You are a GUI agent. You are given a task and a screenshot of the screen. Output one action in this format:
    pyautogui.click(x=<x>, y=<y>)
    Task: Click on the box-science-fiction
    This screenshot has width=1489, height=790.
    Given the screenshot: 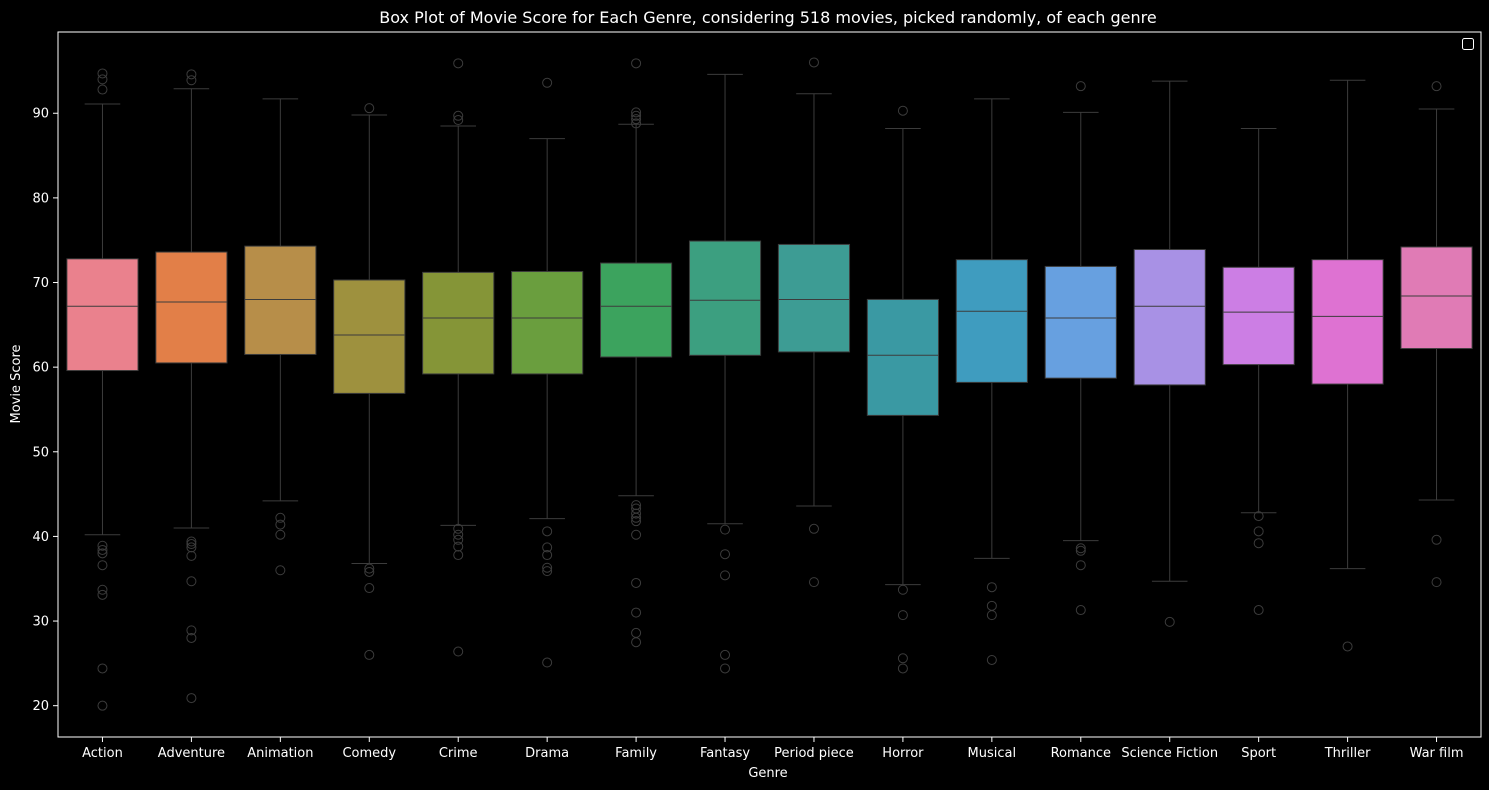 What is the action you would take?
    pyautogui.click(x=1169, y=353)
    